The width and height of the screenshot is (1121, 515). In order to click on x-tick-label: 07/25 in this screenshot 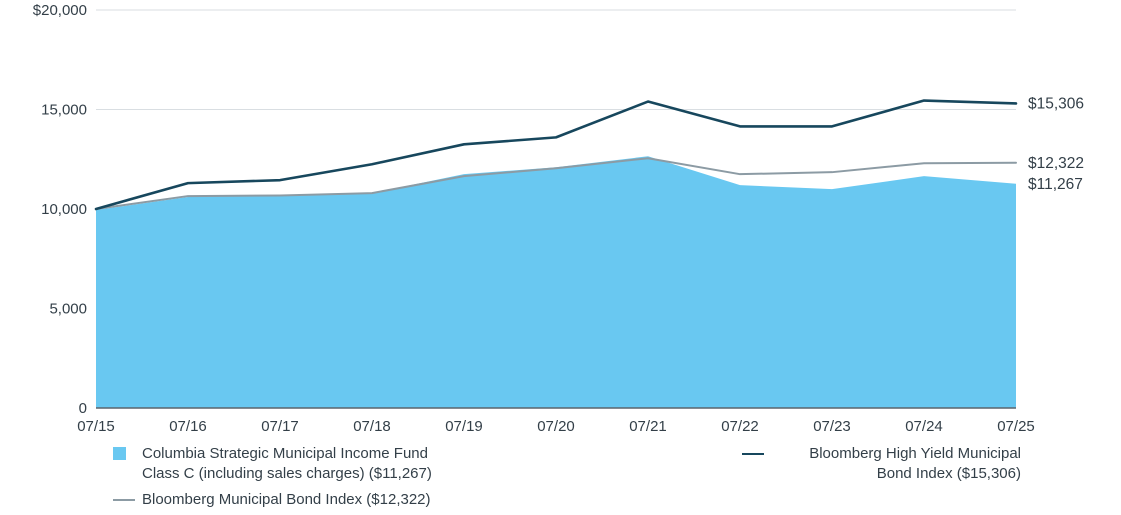, I will do `click(1016, 426)`.